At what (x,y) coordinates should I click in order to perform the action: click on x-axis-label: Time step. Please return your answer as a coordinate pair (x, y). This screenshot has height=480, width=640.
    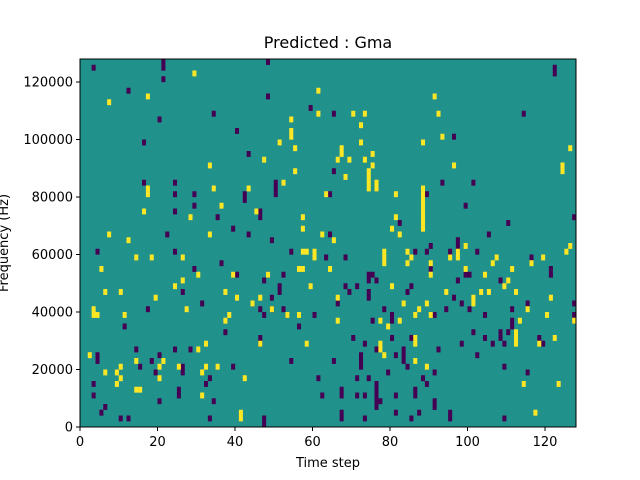
    Looking at the image, I should click on (327, 463).